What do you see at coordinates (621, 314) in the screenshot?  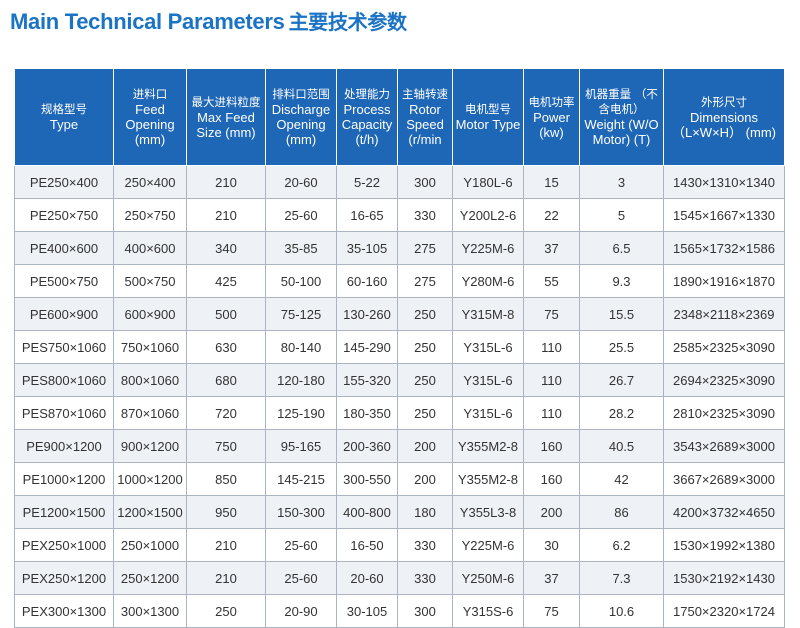 I see `table-cell: 15.5` at bounding box center [621, 314].